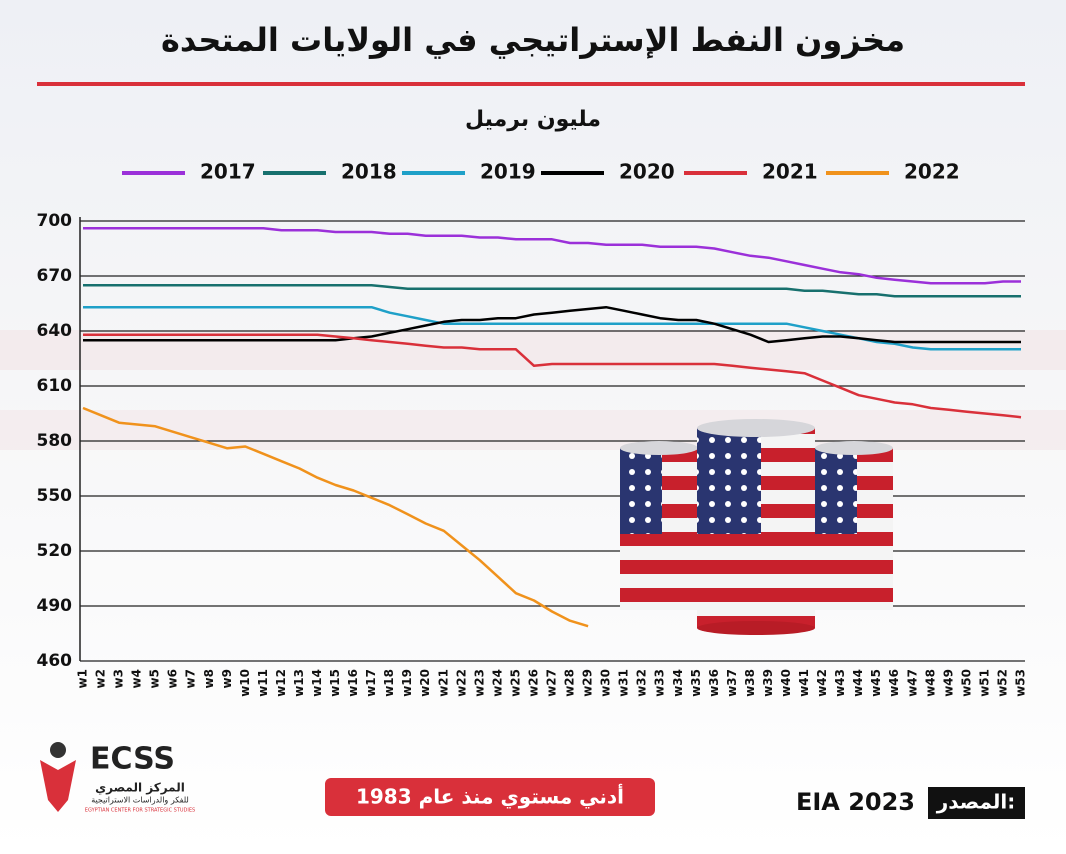 The height and width of the screenshot is (854, 1066). What do you see at coordinates (822, 683) in the screenshot?
I see `x-tick-label: w42` at bounding box center [822, 683].